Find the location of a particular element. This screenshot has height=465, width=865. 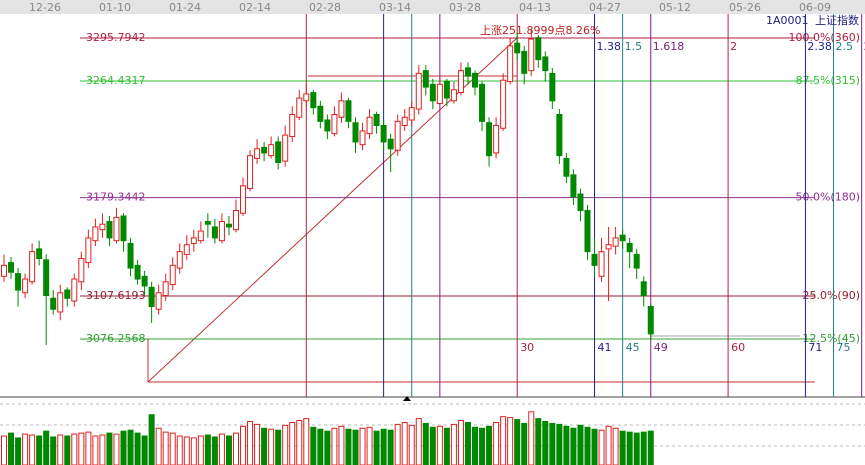

x-tick-label: 05-12 is located at coordinates (675, 7).